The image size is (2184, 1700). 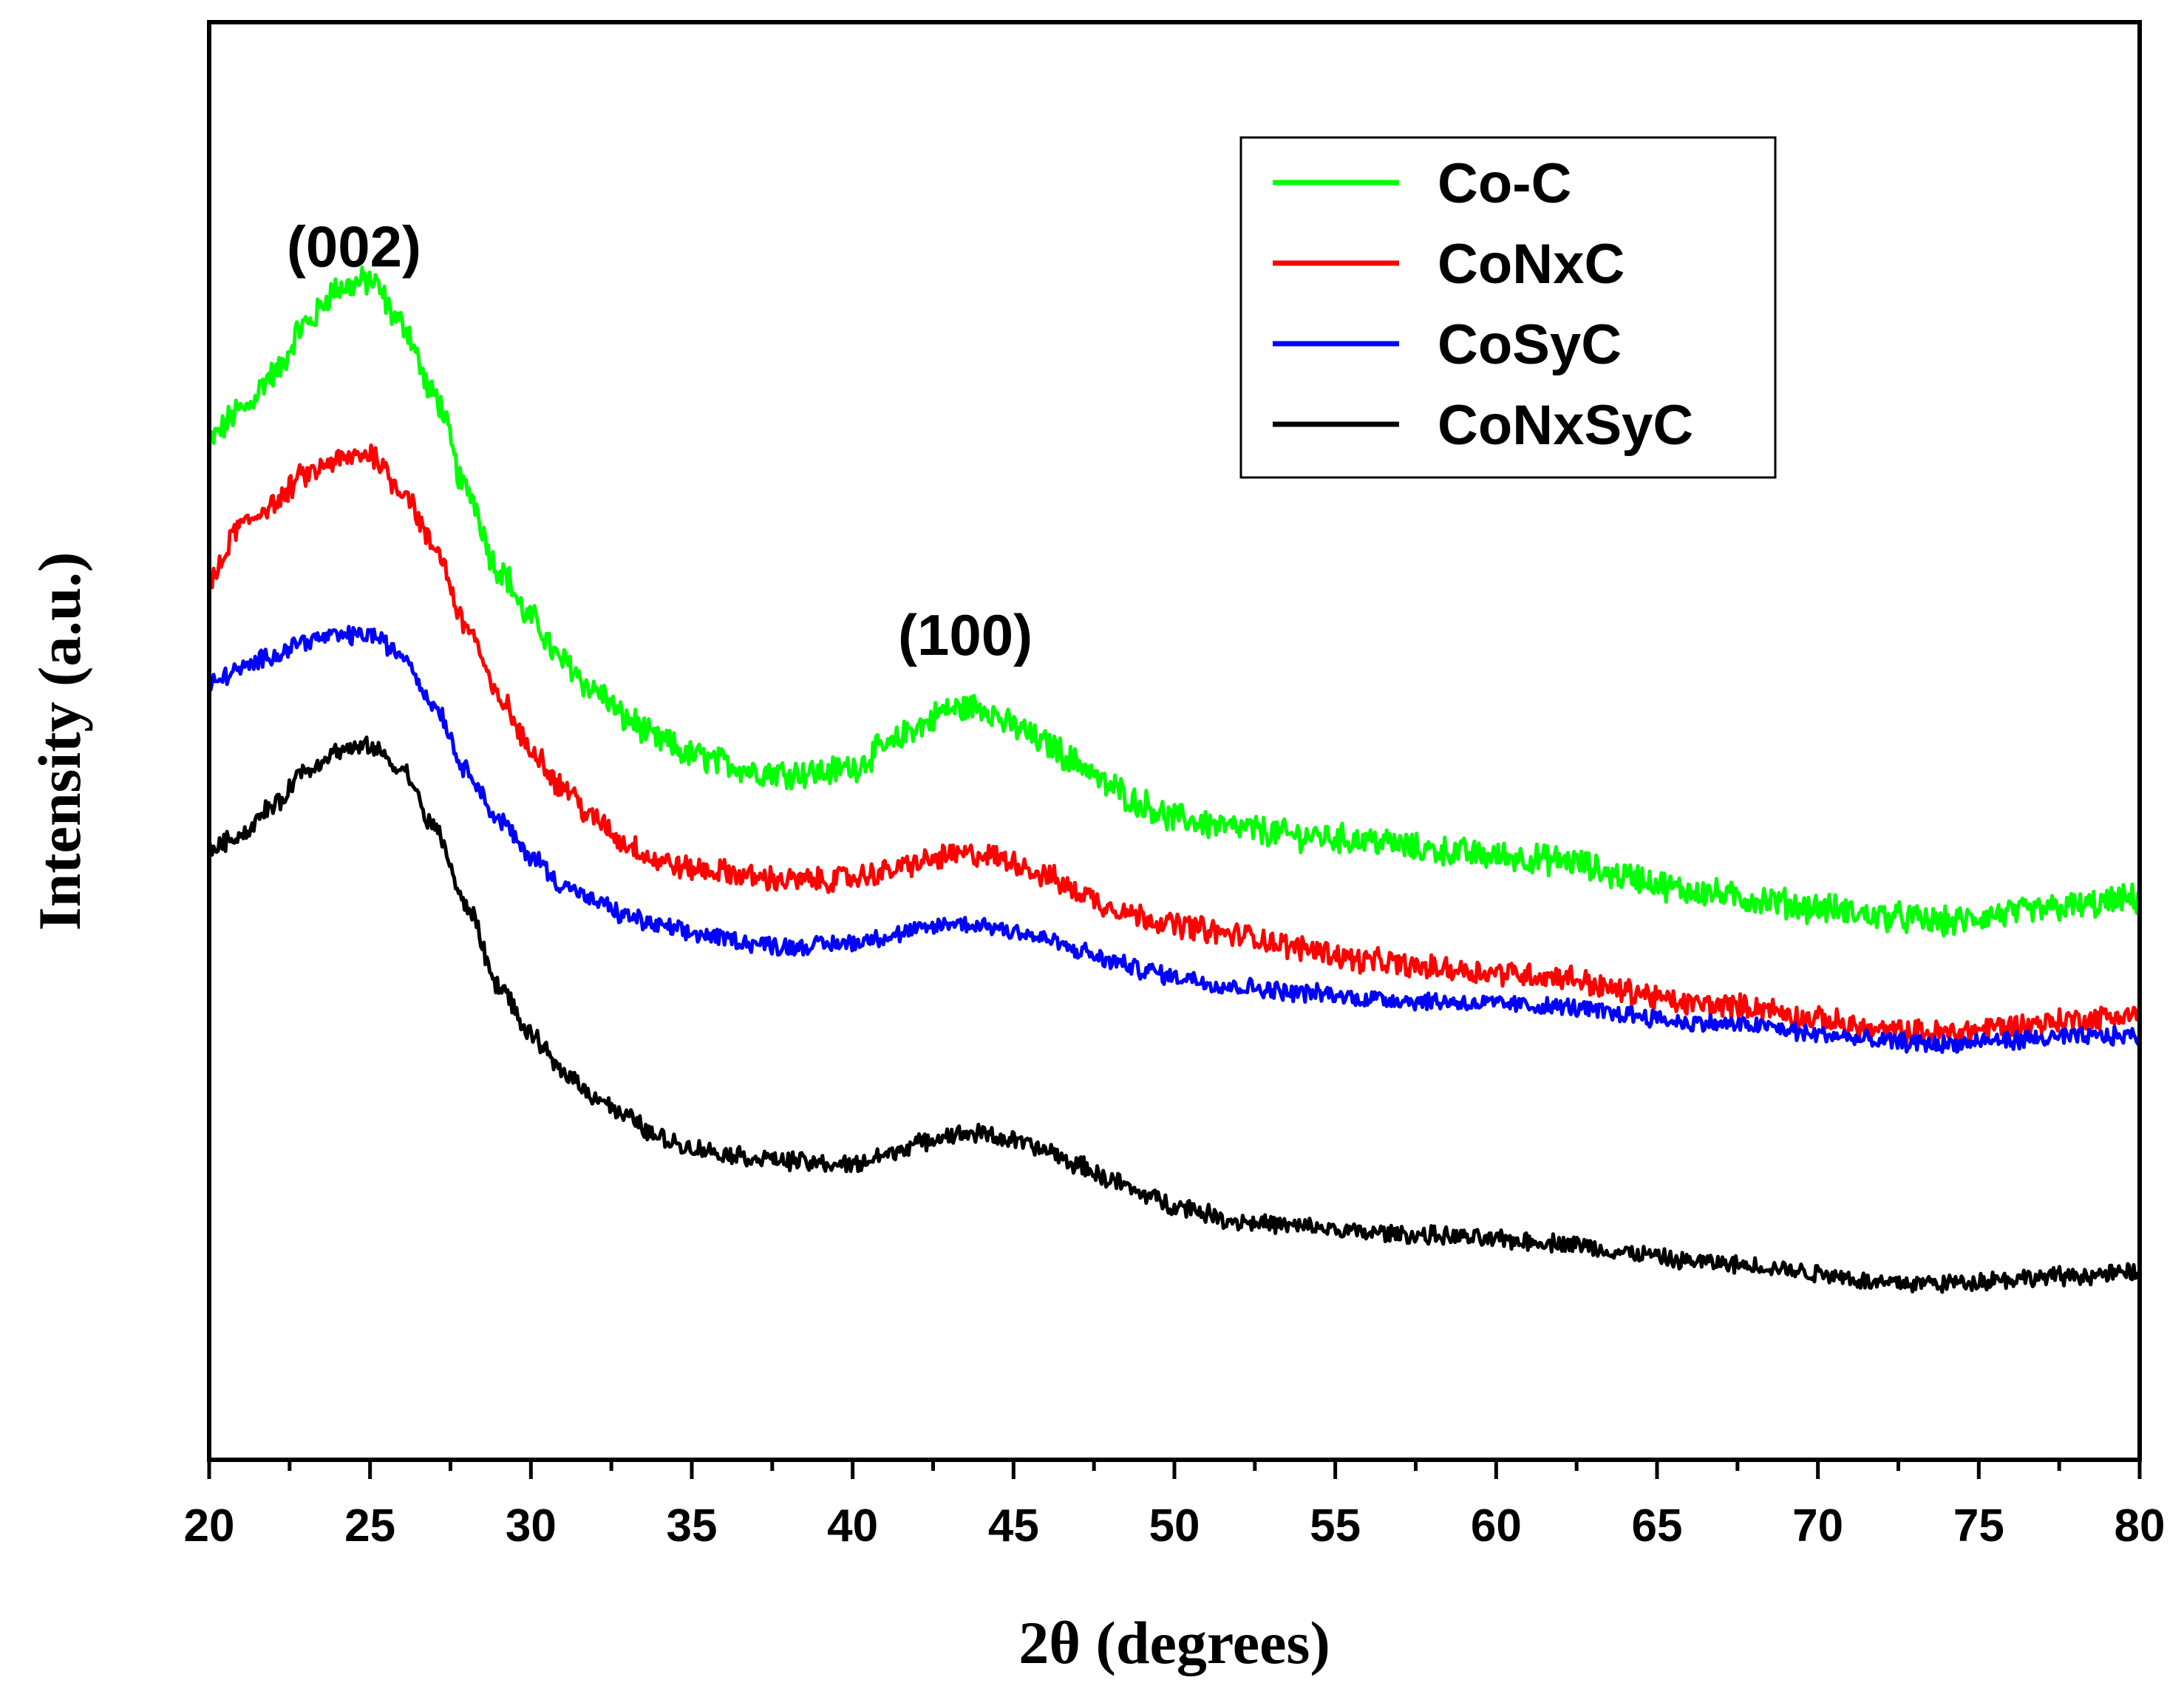 What do you see at coordinates (1496, 1525) in the screenshot?
I see `x-tick-label: 60` at bounding box center [1496, 1525].